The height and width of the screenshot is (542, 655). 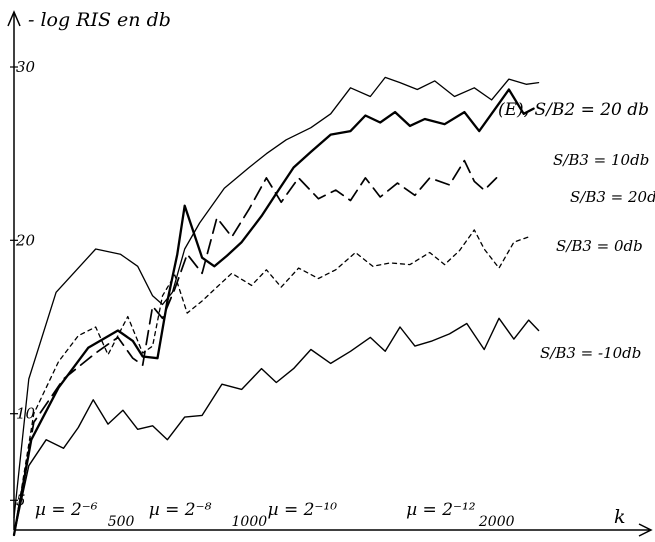 I want to click on y-tick-label-1: 10, so click(x=26, y=414).